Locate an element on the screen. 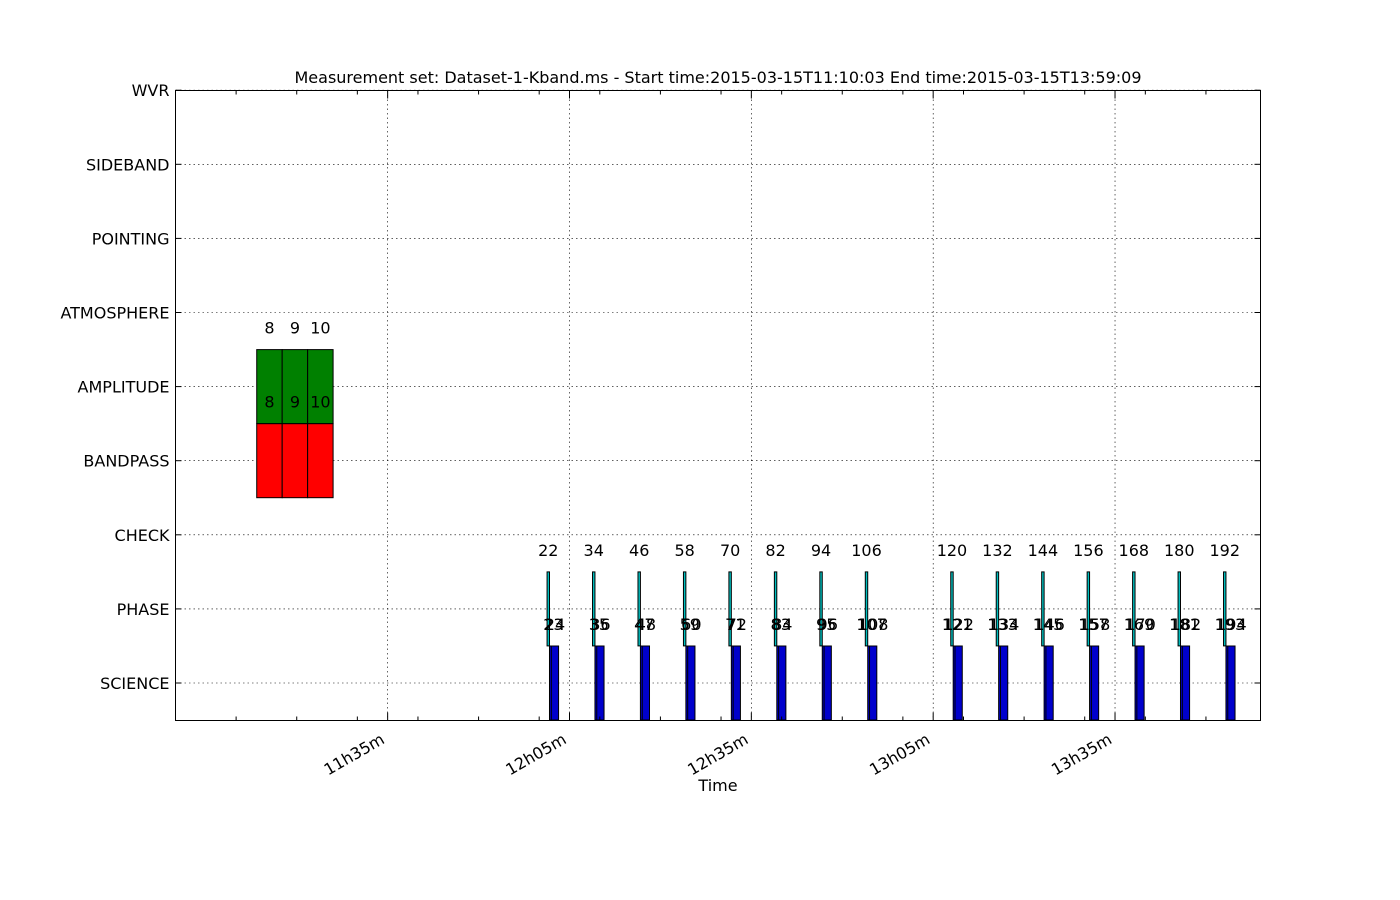  scan-label: 48 is located at coordinates (646, 624).